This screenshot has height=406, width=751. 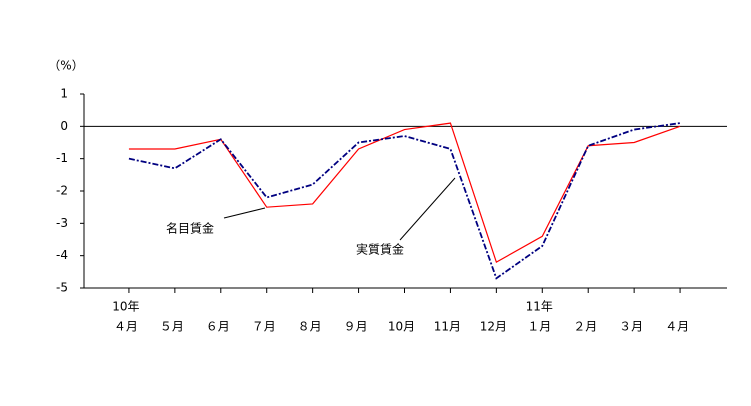 I want to click on x-tick-label: １月, so click(x=539, y=327).